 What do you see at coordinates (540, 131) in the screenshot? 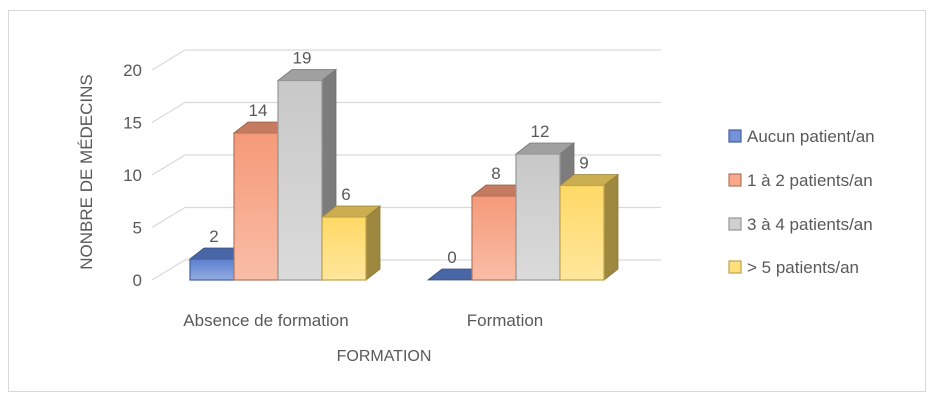
I see `data-label: 12` at bounding box center [540, 131].